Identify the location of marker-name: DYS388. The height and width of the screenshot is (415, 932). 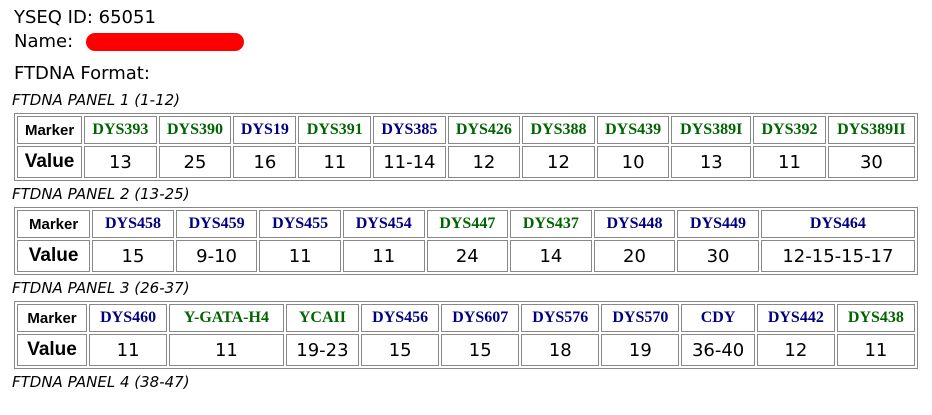
(558, 130).